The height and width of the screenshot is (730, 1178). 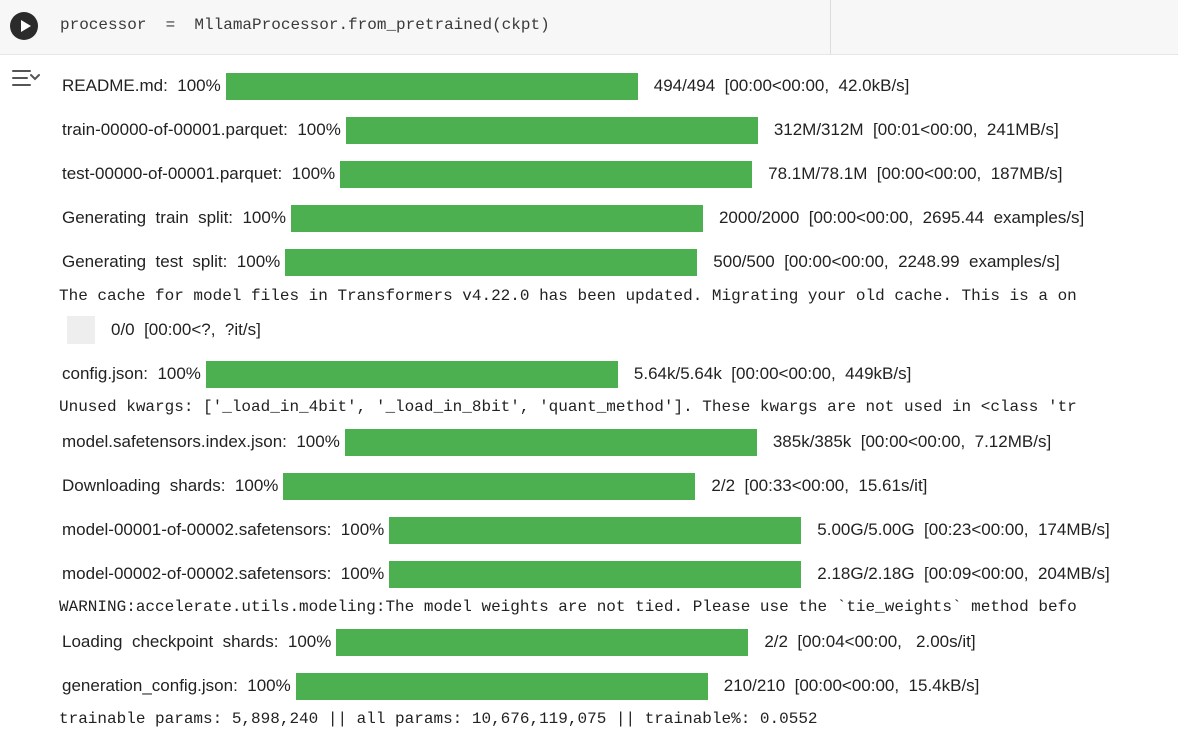 What do you see at coordinates (870, 641) in the screenshot?
I see `progress-stats: 2/2 [00:04<00:00, 2.00s/it]` at bounding box center [870, 641].